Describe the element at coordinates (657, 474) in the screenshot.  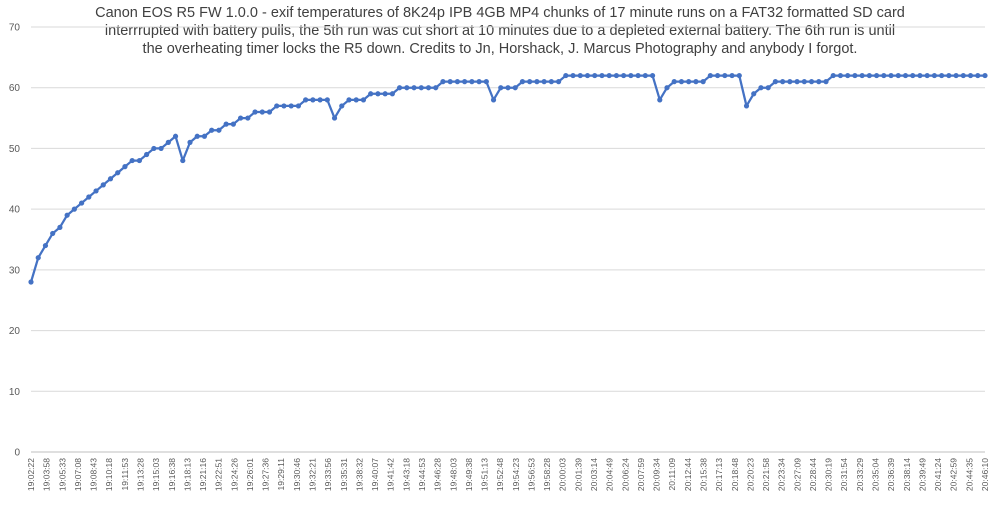
I see `x-tick-label: 20:09:34` at that location.